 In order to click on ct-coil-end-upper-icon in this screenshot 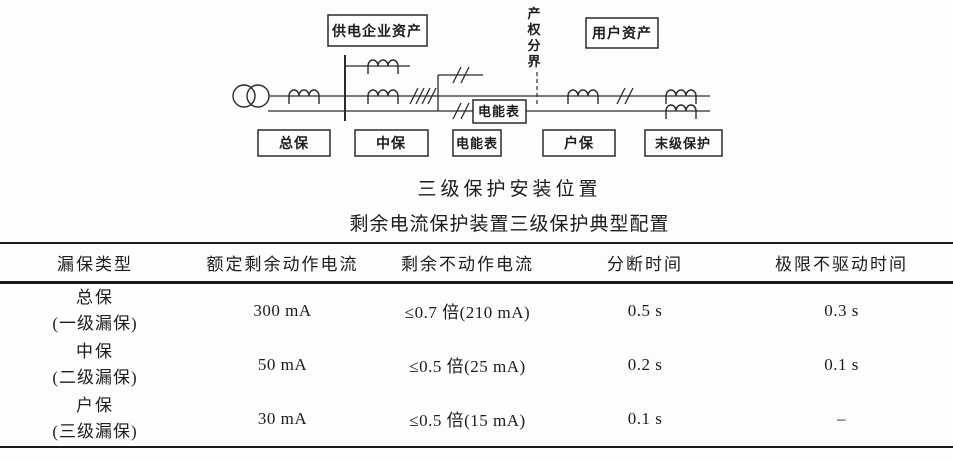, I will do `click(681, 96)`.